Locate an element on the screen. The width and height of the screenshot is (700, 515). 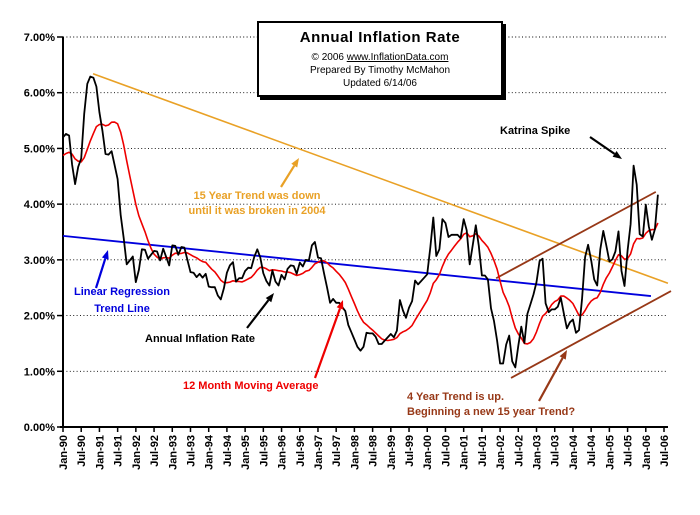
annotation-4-year-trend-line1: 4 Year Trend is up. is located at coordinates (456, 397).